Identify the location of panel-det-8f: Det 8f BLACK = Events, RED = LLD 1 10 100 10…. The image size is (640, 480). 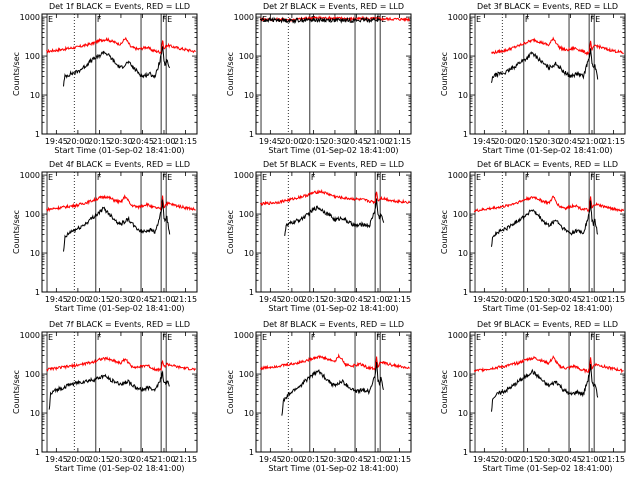
(319, 396).